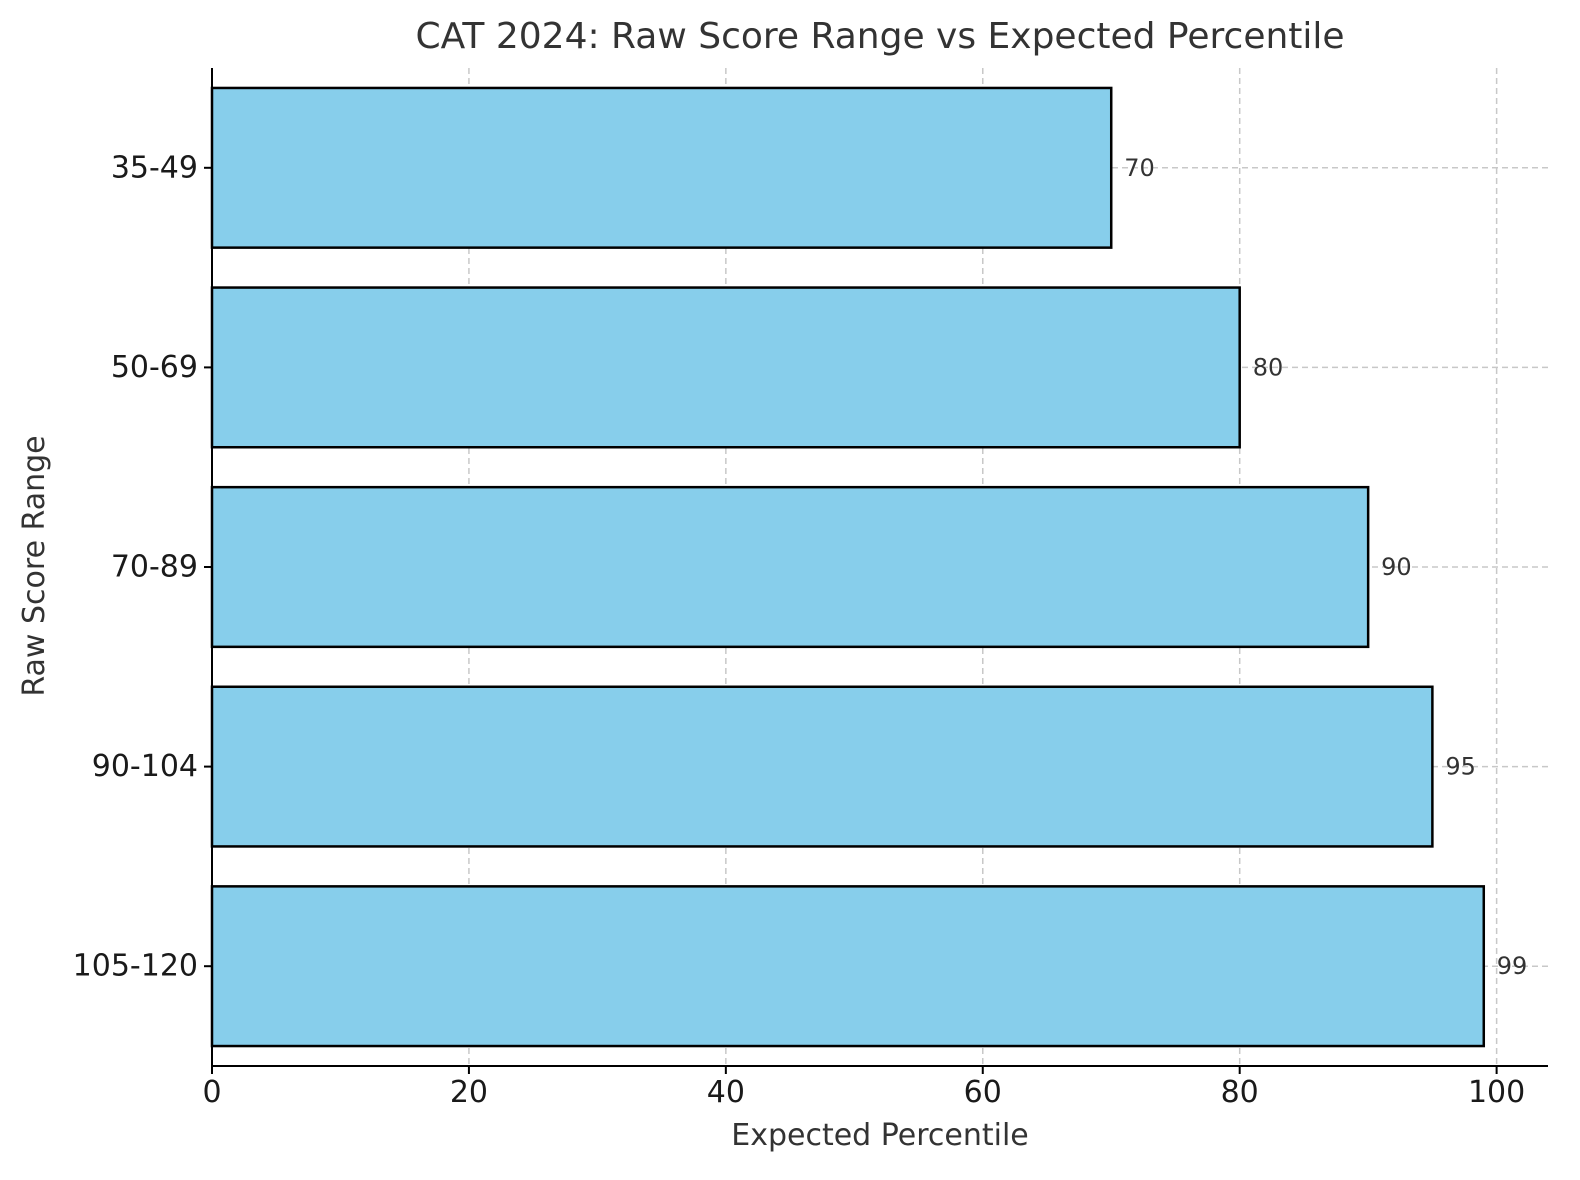 This screenshot has height=1180, width=1580. I want to click on bar-data-label: 80, so click(1268, 367).